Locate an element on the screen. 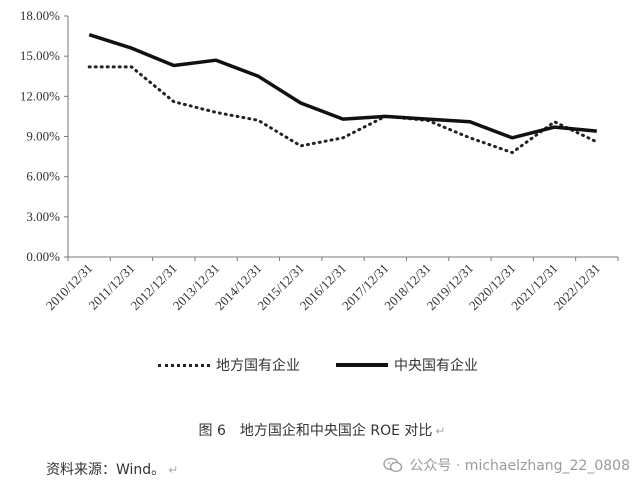  watermark-text: 公众号 · michaelzhang_22_0808 is located at coordinates (519, 466).